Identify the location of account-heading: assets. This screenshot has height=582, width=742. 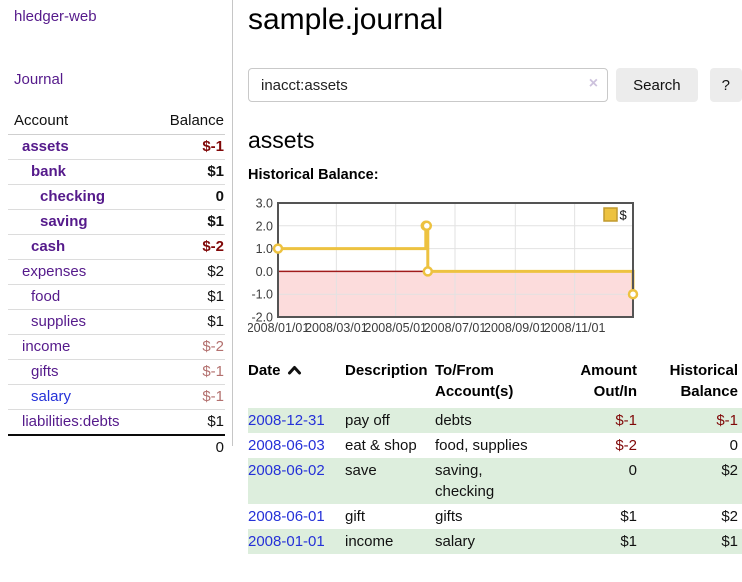
(281, 140).